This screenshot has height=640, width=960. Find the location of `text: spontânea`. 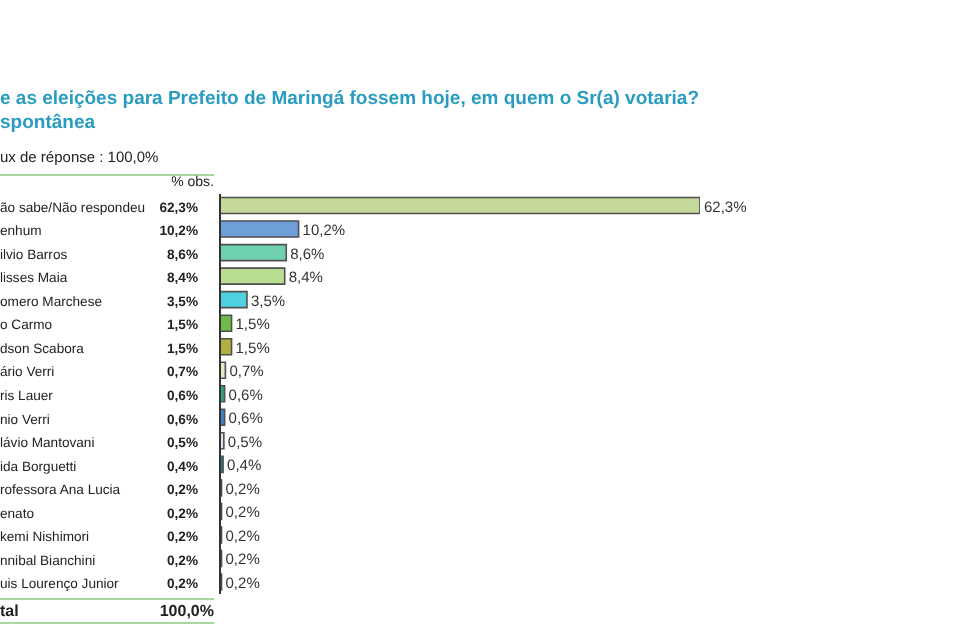

text: spontânea is located at coordinates (48, 123).